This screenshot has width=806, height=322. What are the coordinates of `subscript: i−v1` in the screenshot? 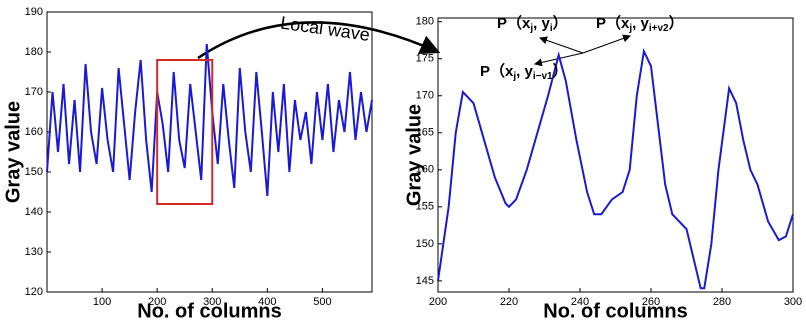 It's located at (543, 76).